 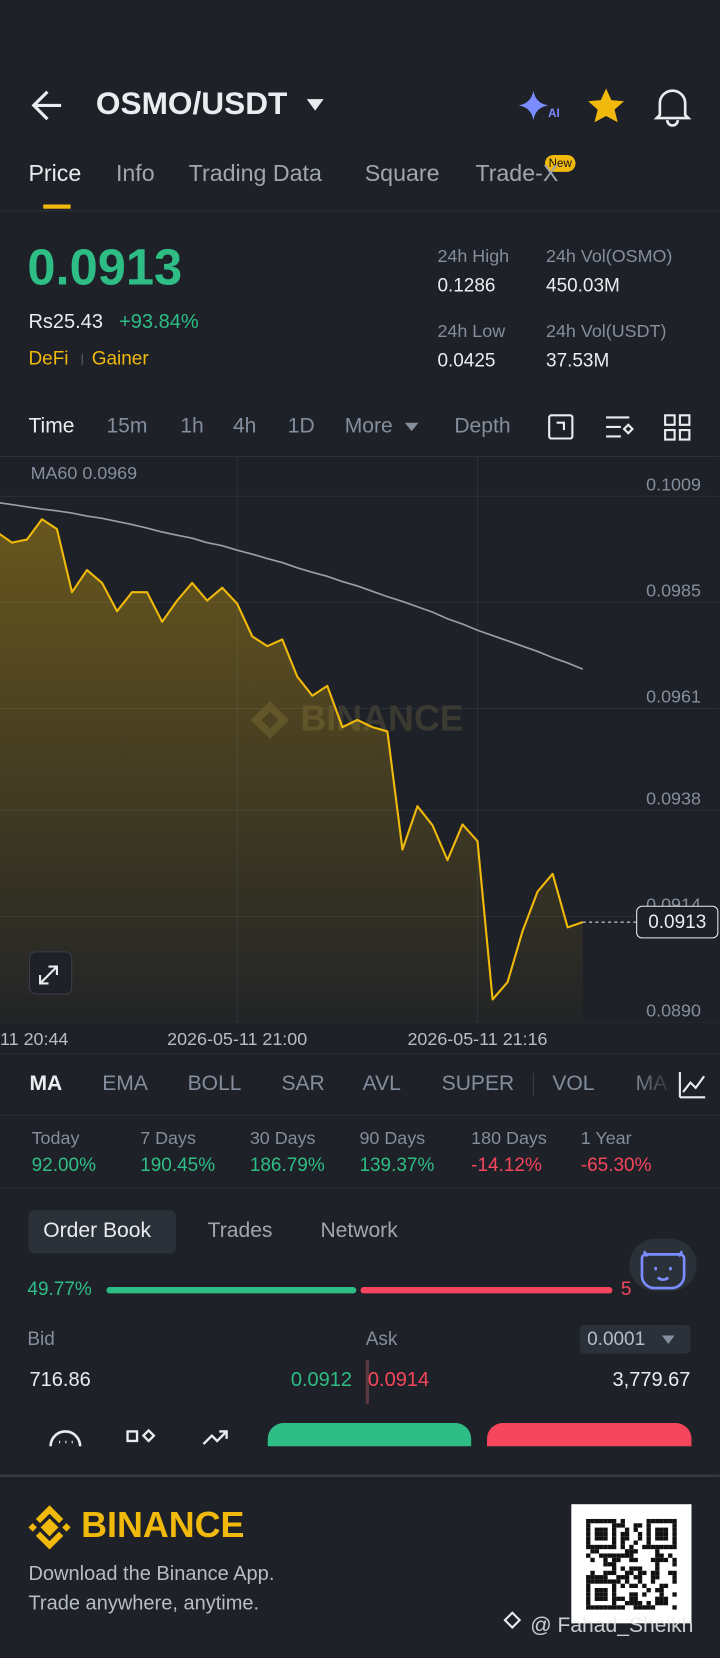 What do you see at coordinates (65, 322) in the screenshot?
I see `fiat-price: Rs25.43` at bounding box center [65, 322].